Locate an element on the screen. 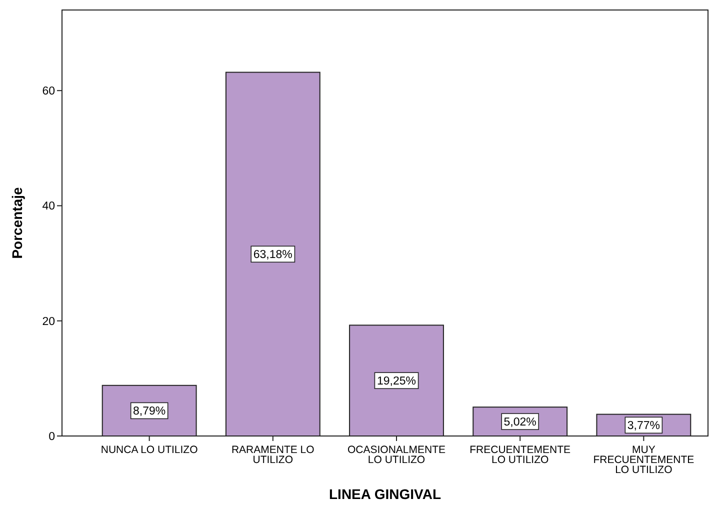 The image size is (712, 509). y-tick-label: 60 is located at coordinates (48, 92).